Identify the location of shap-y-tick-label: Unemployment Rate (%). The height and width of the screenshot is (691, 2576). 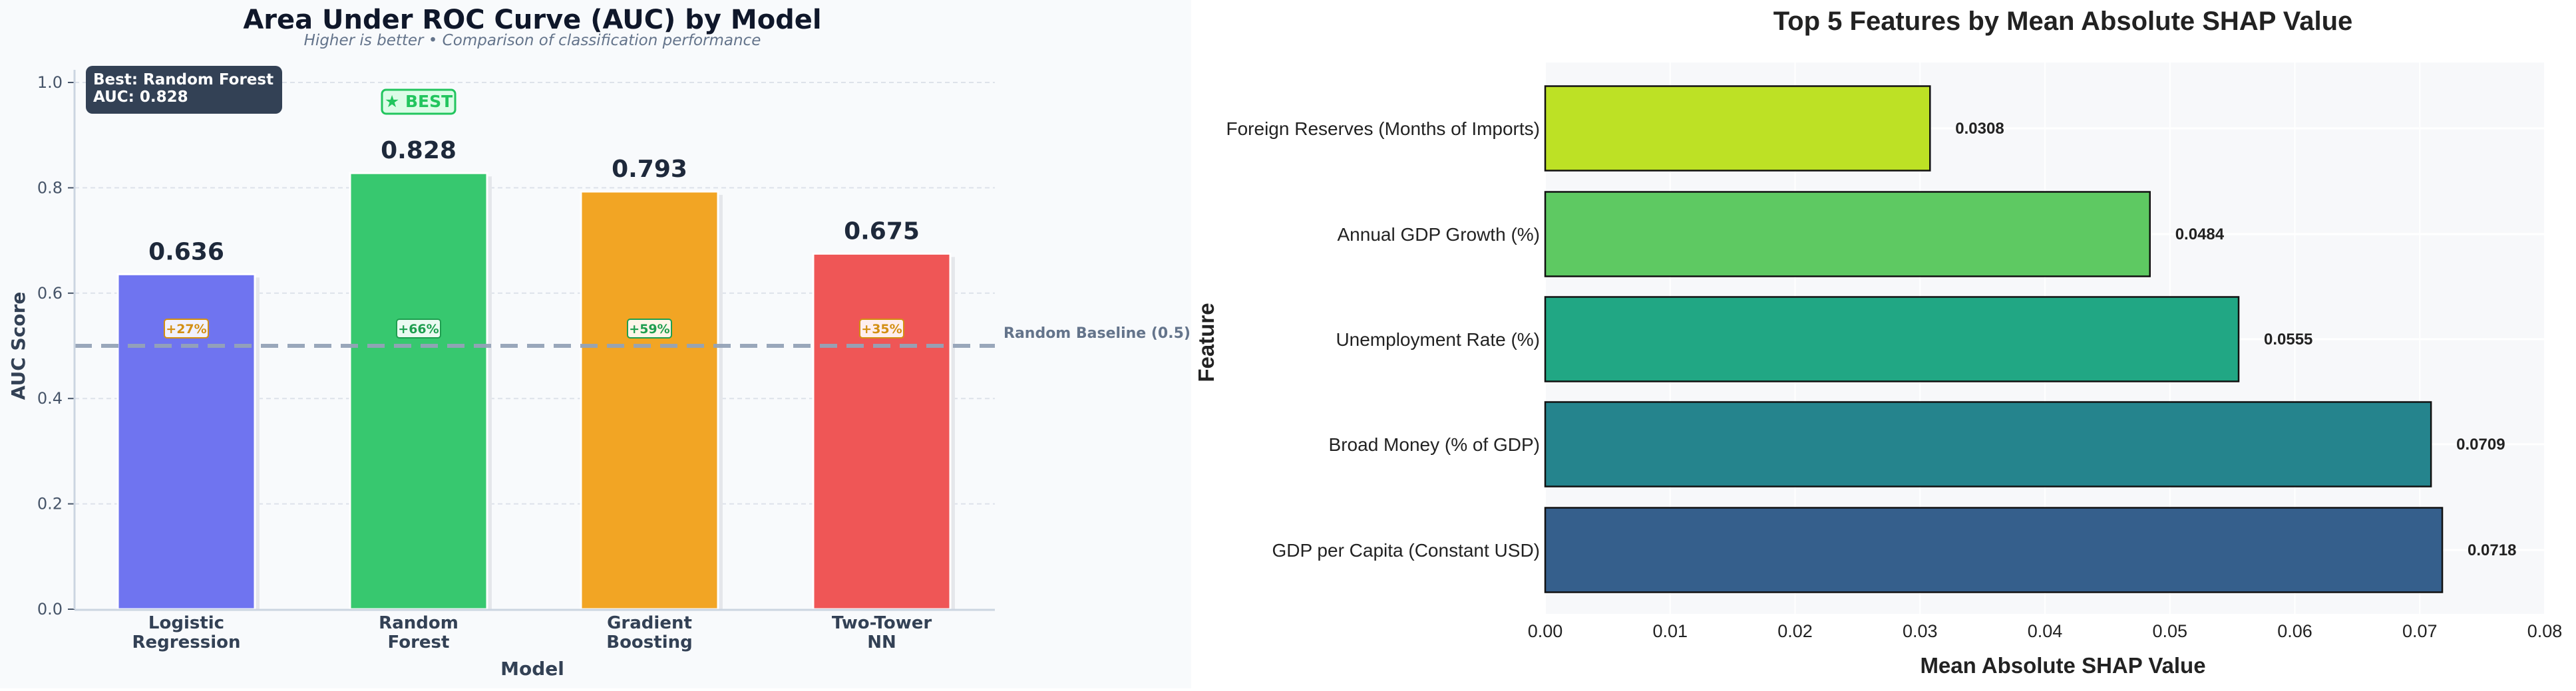
(1438, 339).